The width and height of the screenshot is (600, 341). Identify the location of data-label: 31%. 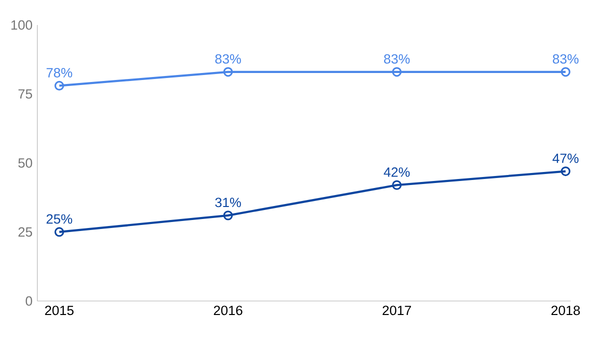
(228, 203).